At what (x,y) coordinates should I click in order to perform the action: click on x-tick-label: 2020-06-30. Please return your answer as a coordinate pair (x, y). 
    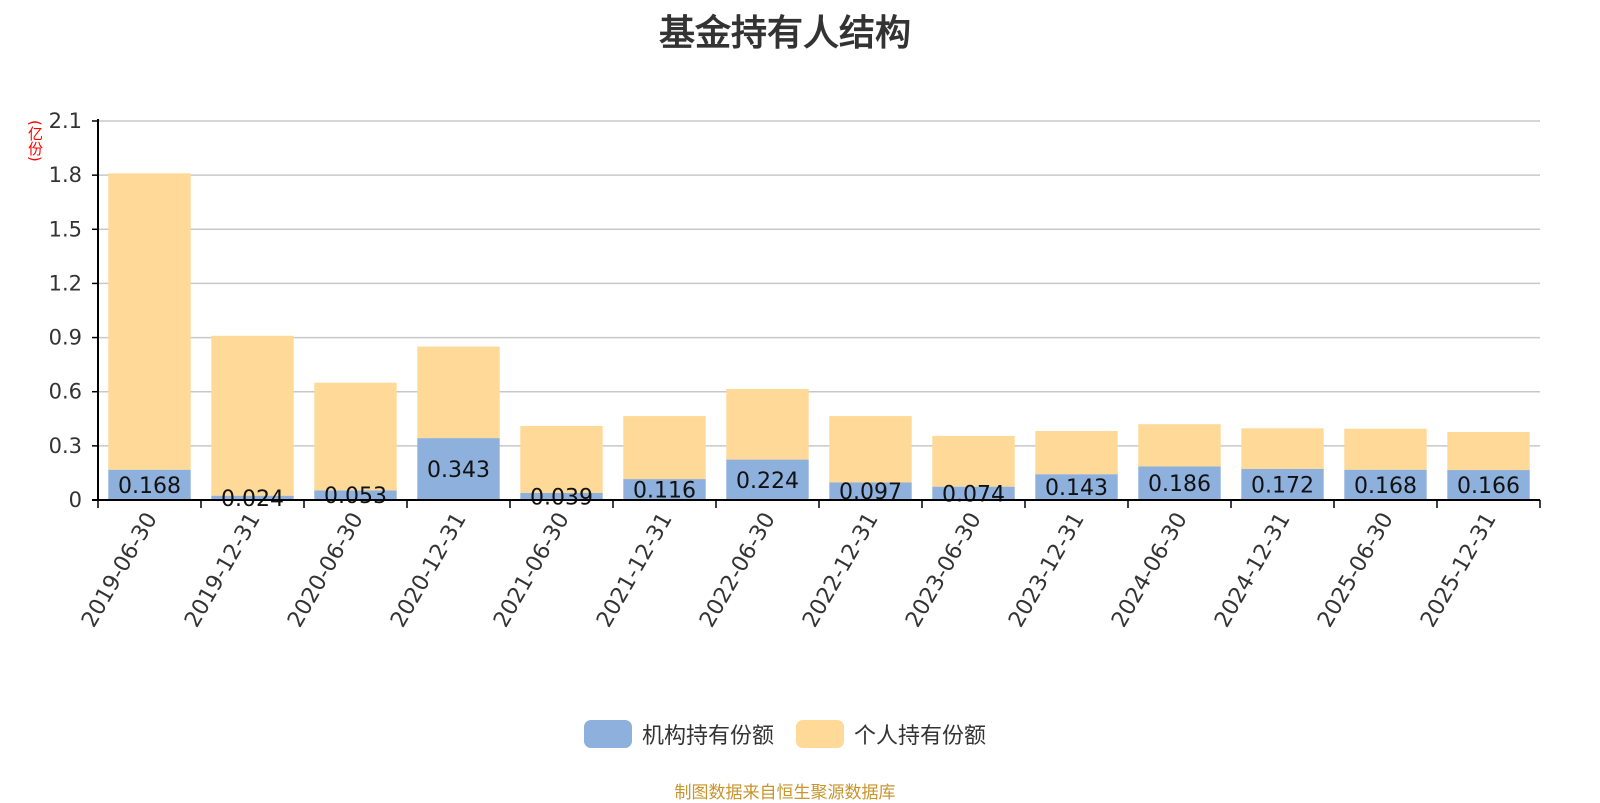
    Looking at the image, I should click on (326, 570).